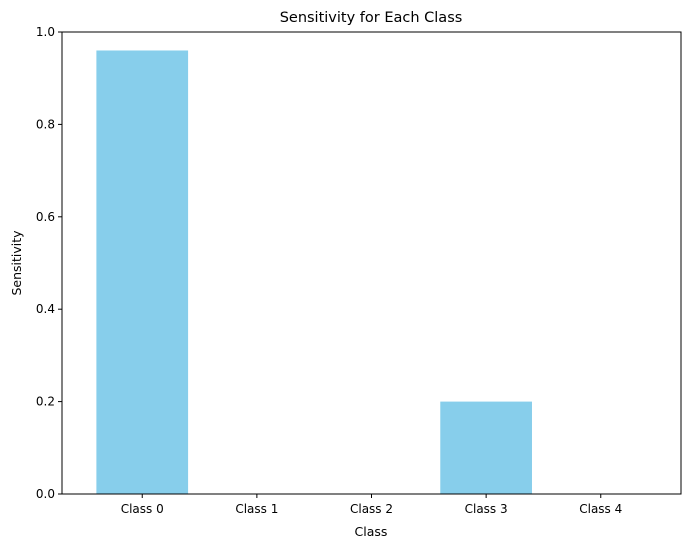 The width and height of the screenshot is (691, 551). Describe the element at coordinates (256, 509) in the screenshot. I see `x-tick-label: Class 1` at that location.